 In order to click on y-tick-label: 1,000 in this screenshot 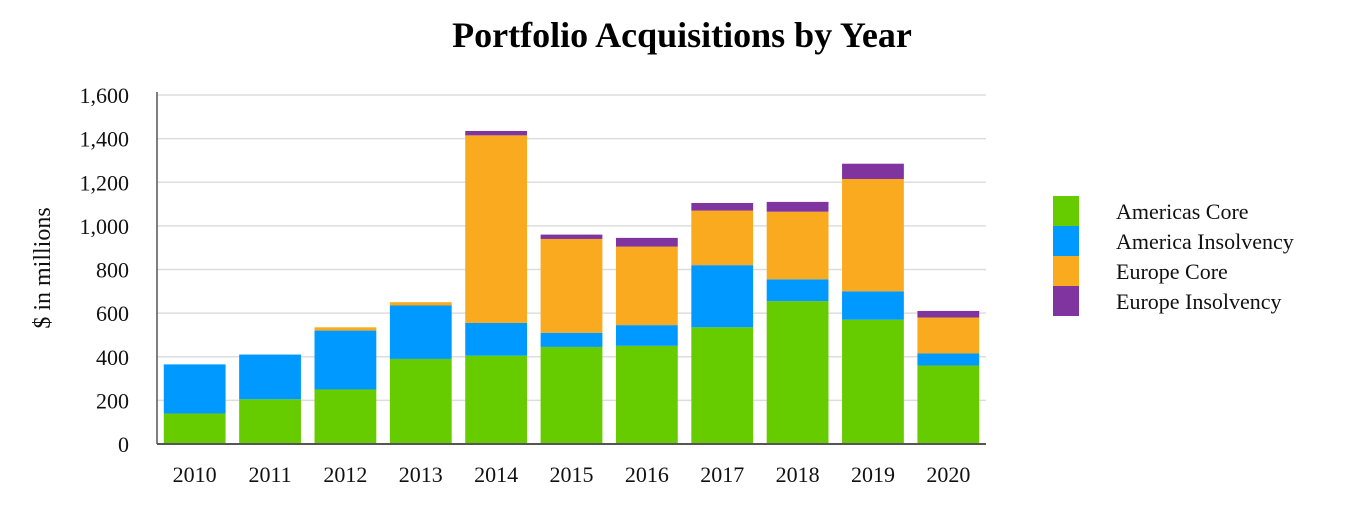, I will do `click(105, 226)`.